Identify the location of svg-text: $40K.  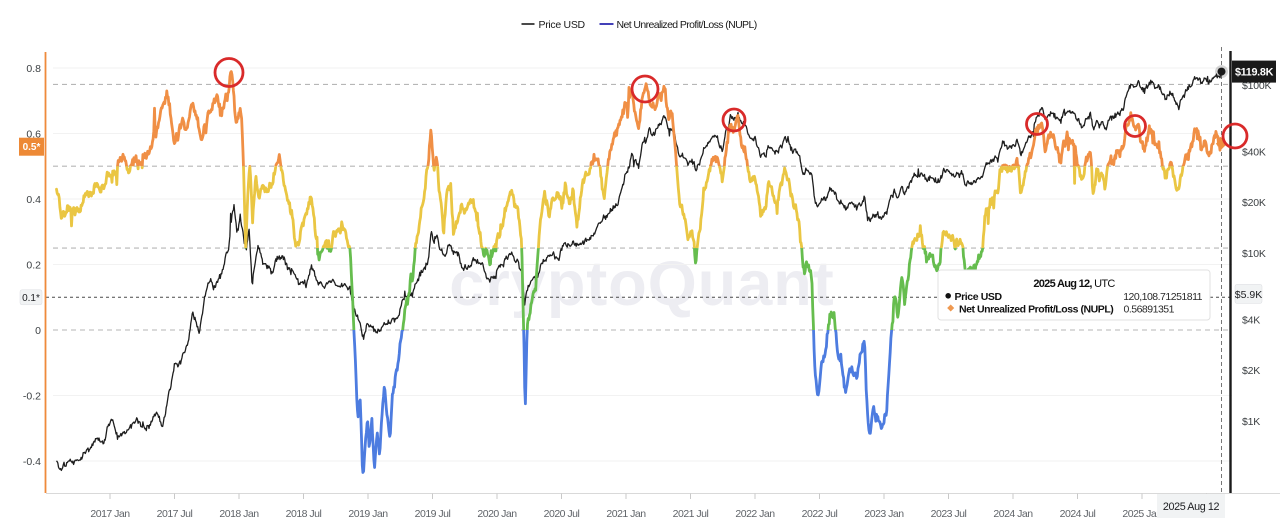
(1254, 153).